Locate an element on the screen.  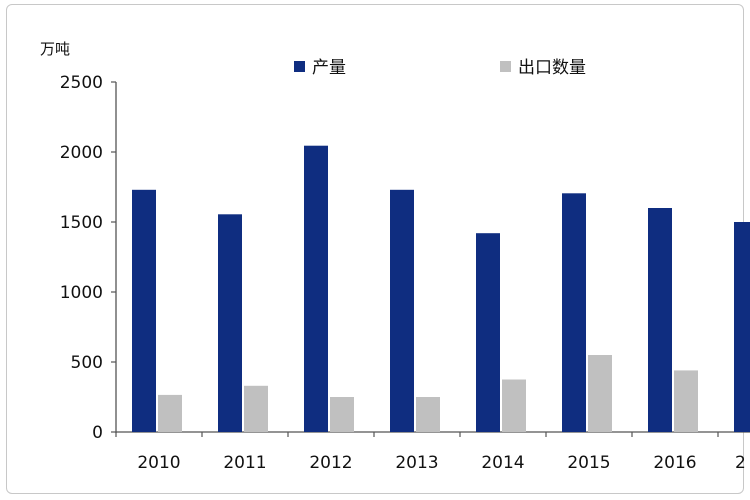
bar-series-1-2011 is located at coordinates (256, 408).